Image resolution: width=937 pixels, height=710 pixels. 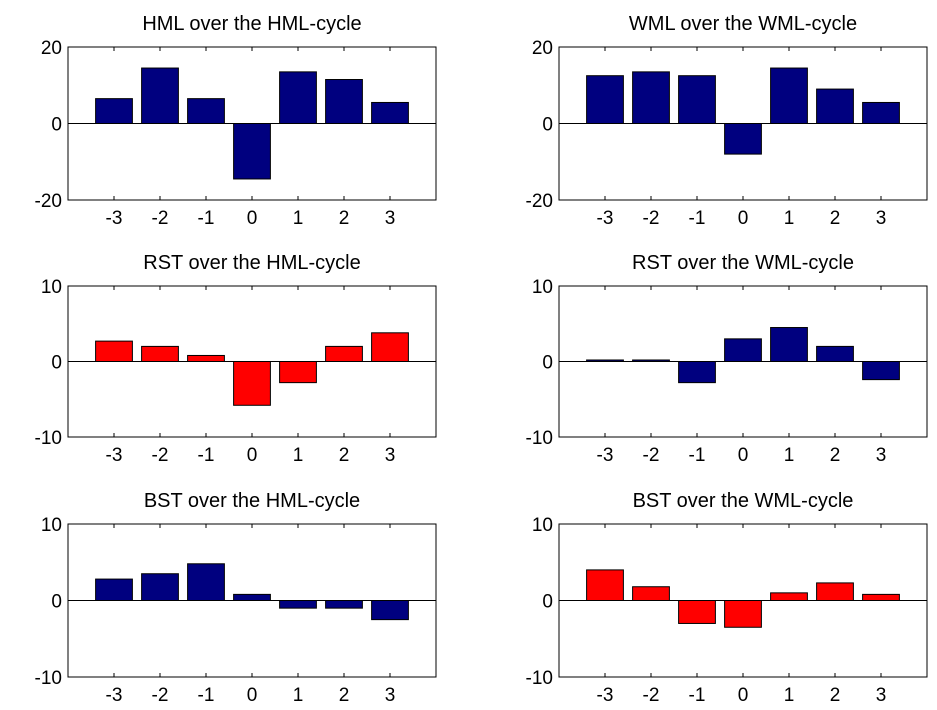 I want to click on subplot-title: BST over the WML-cycle, so click(x=743, y=501).